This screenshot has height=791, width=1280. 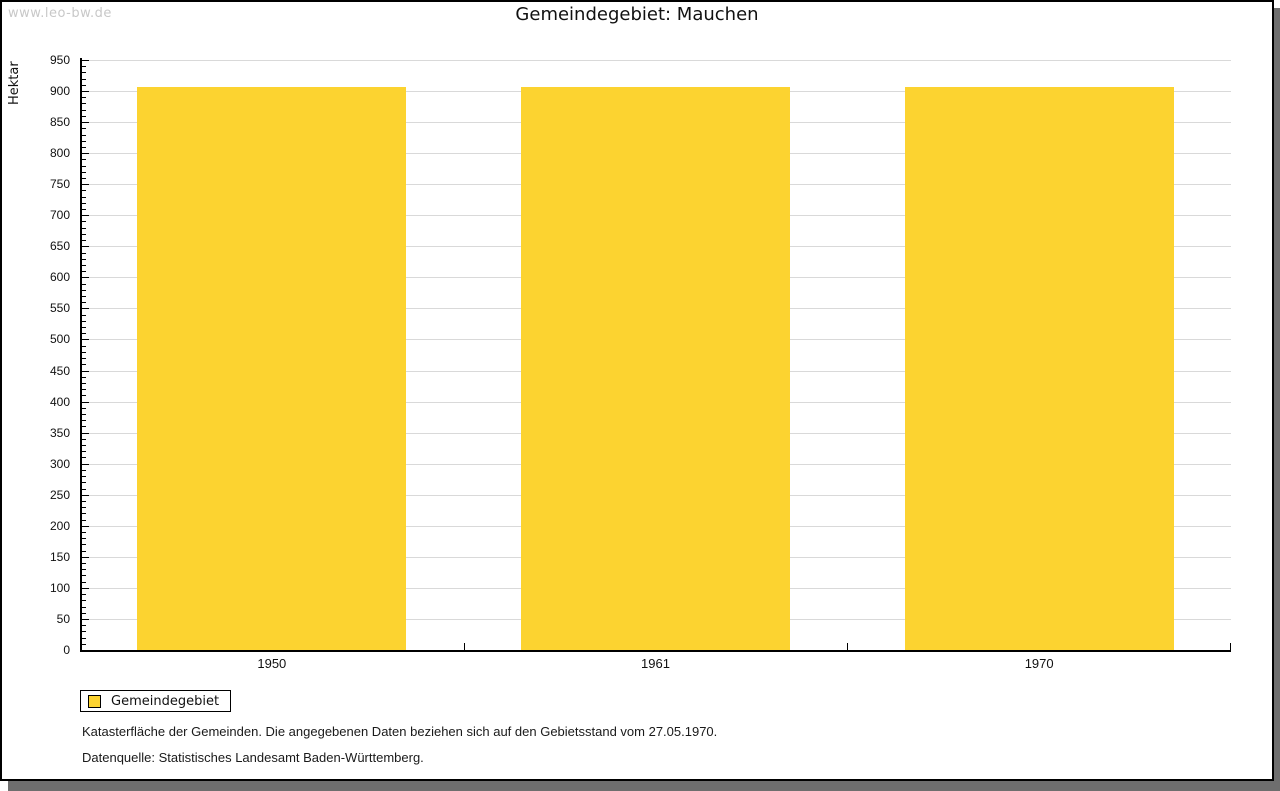 I want to click on y-gridline, so click(x=656, y=60).